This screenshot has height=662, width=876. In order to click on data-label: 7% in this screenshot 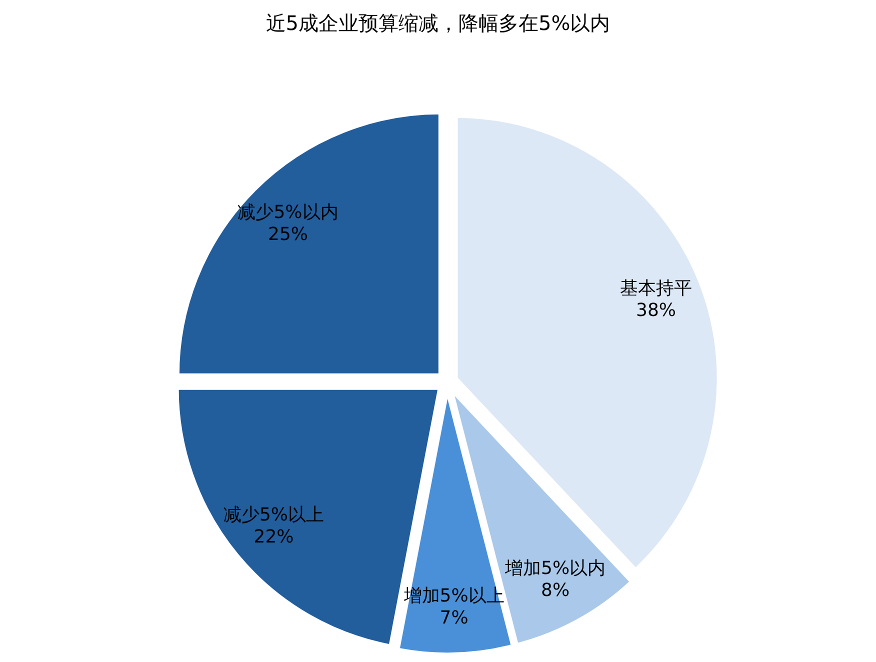, I will do `click(454, 618)`.